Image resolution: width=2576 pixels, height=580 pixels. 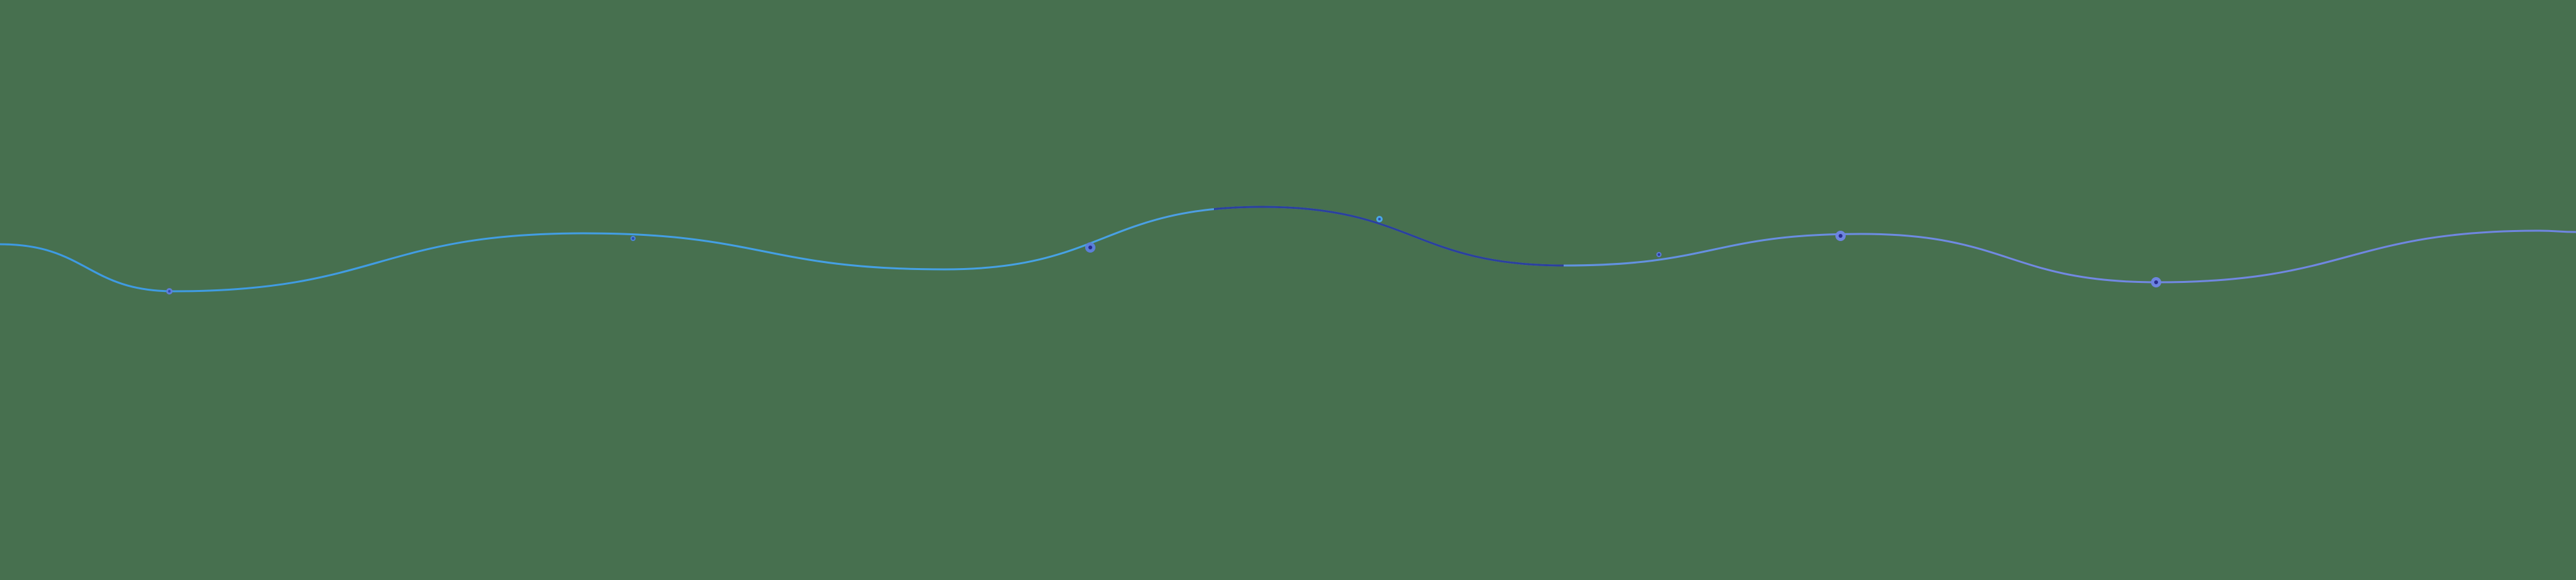 I want to click on trend-line-highlight-segment, so click(x=1389, y=236).